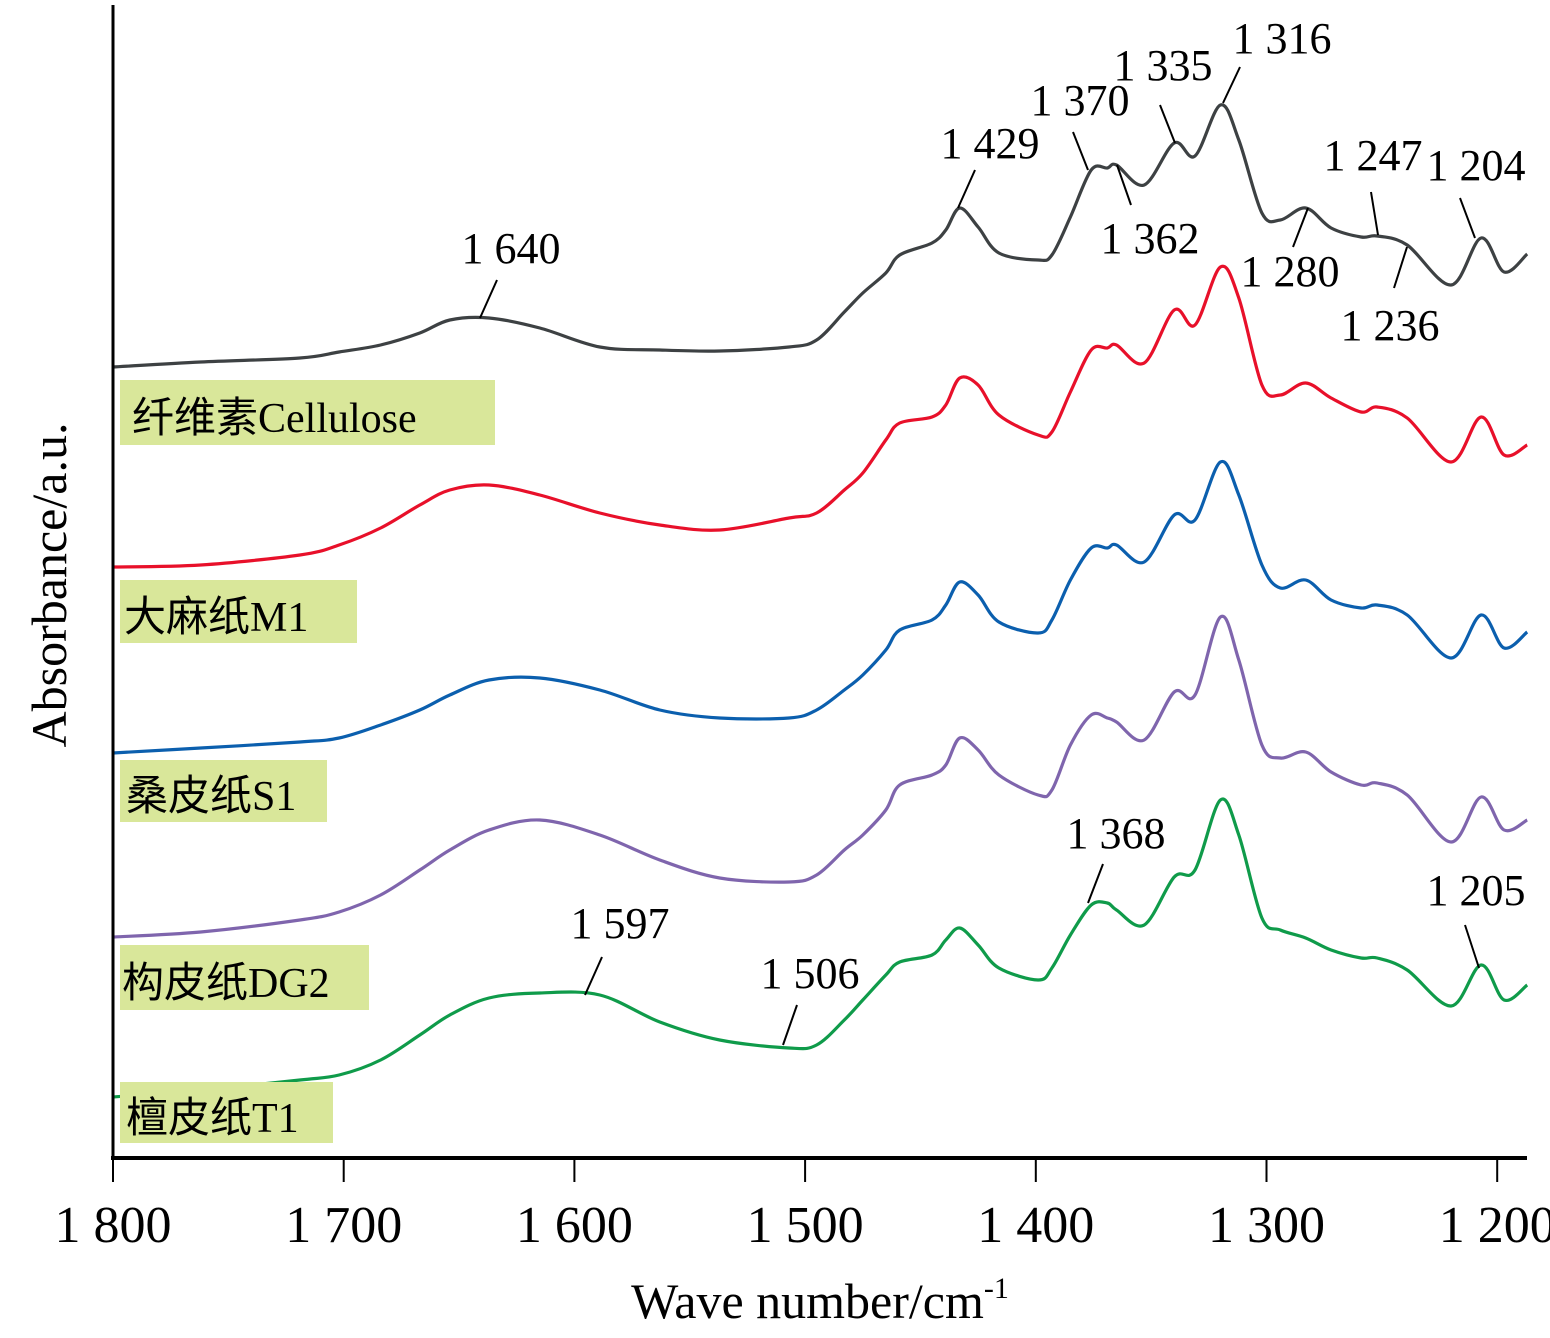  I want to click on annotation-label: 1 362, so click(1150, 238).